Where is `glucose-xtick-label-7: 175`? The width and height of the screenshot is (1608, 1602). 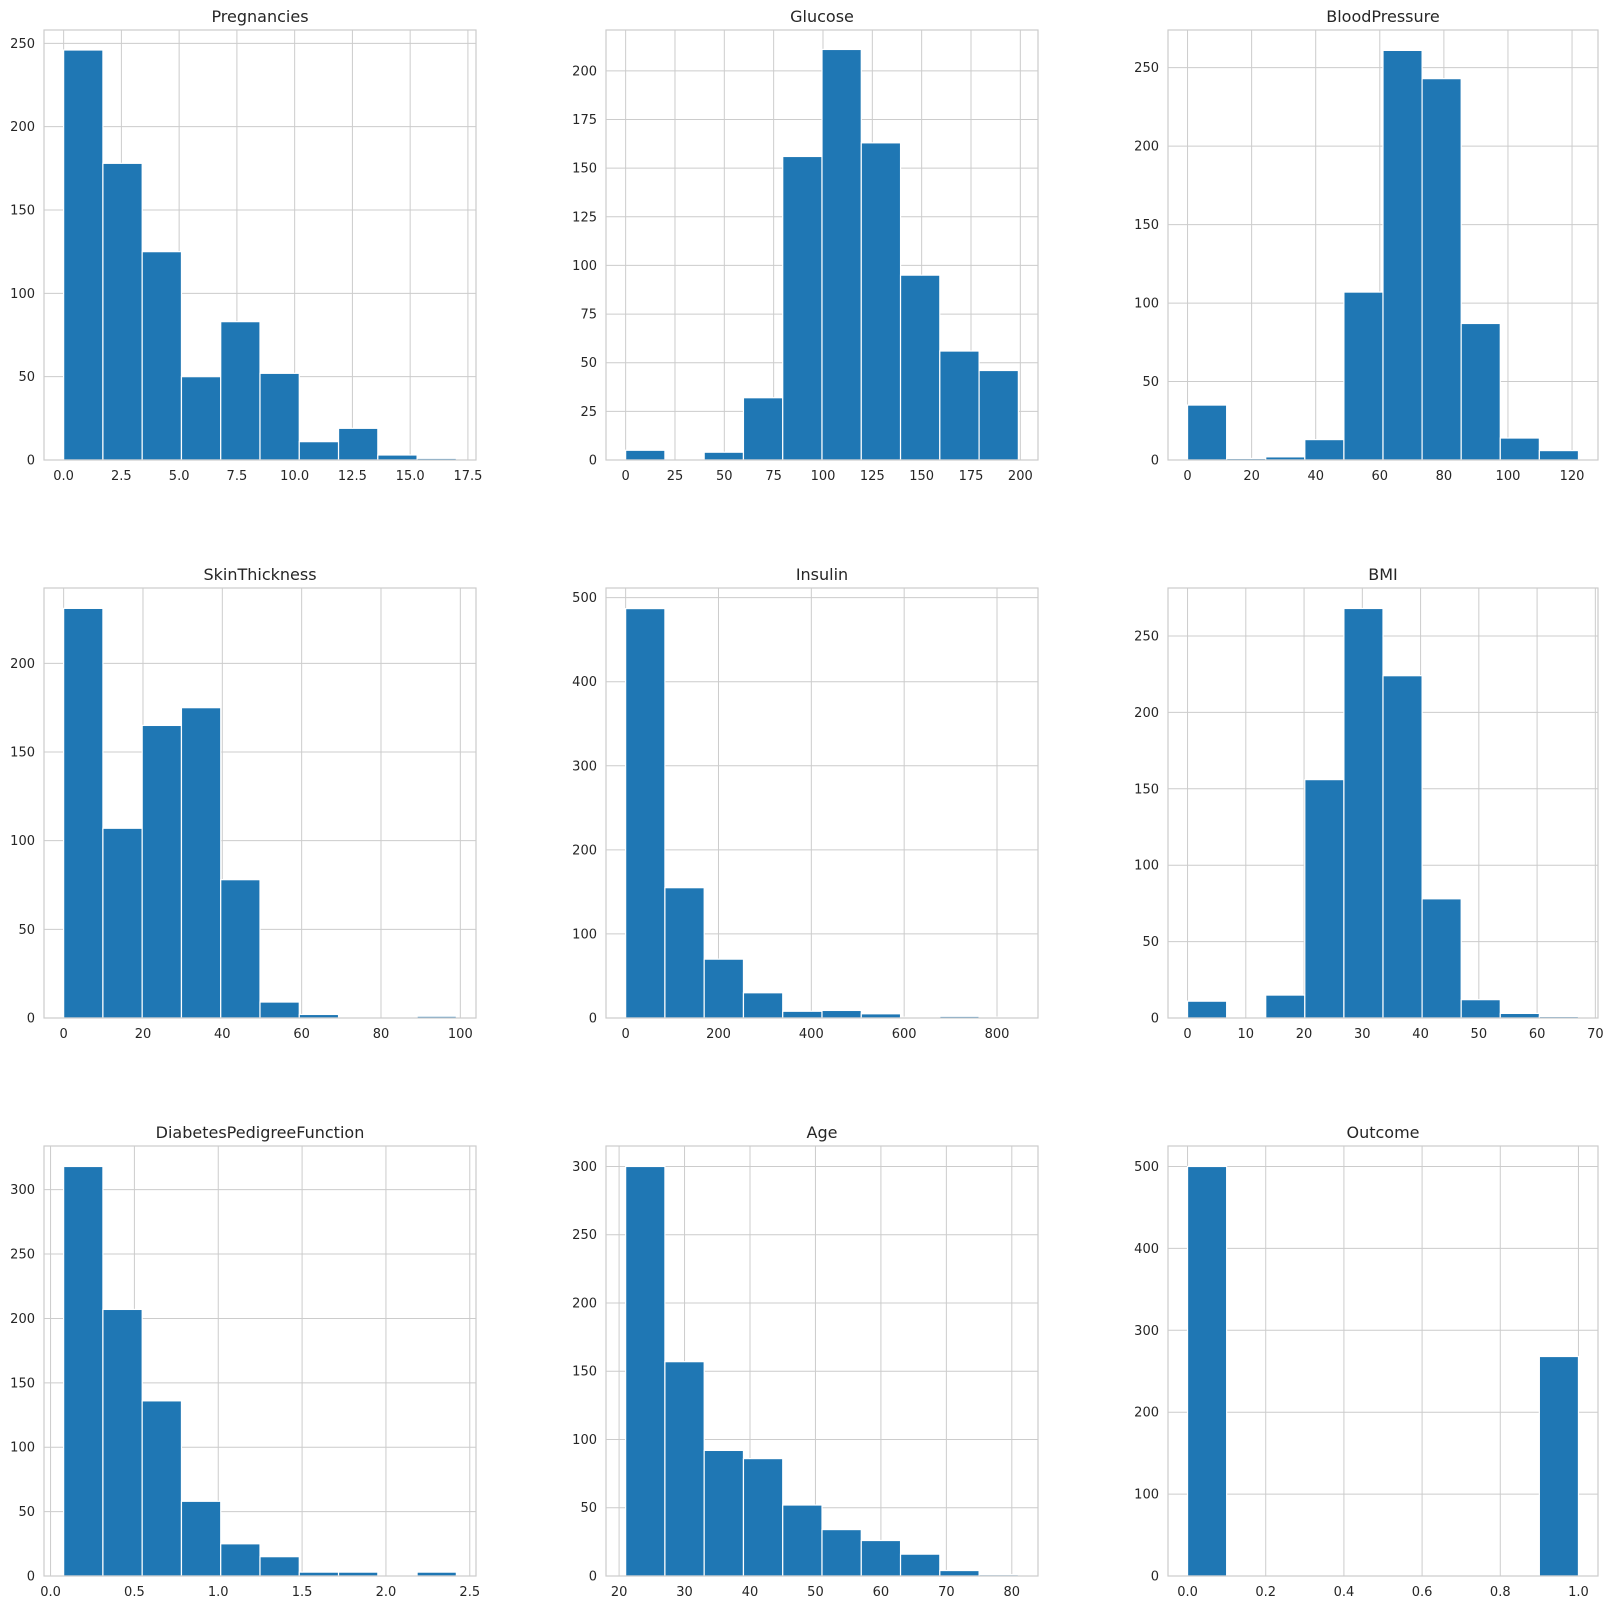 glucose-xtick-label-7: 175 is located at coordinates (971, 476).